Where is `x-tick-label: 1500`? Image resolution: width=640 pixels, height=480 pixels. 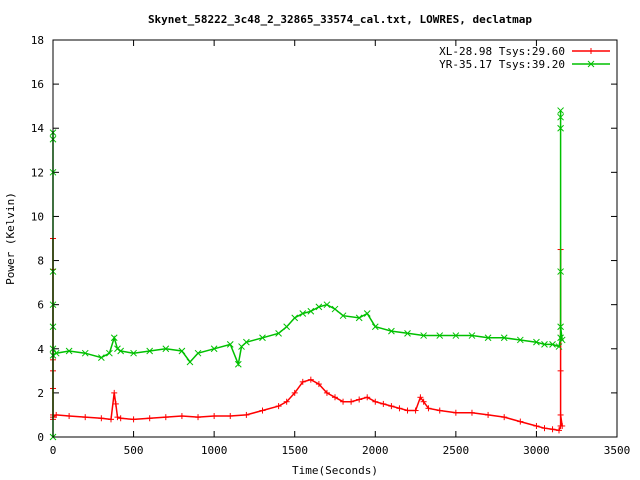
x-tick-label: 1500 is located at coordinates (294, 450).